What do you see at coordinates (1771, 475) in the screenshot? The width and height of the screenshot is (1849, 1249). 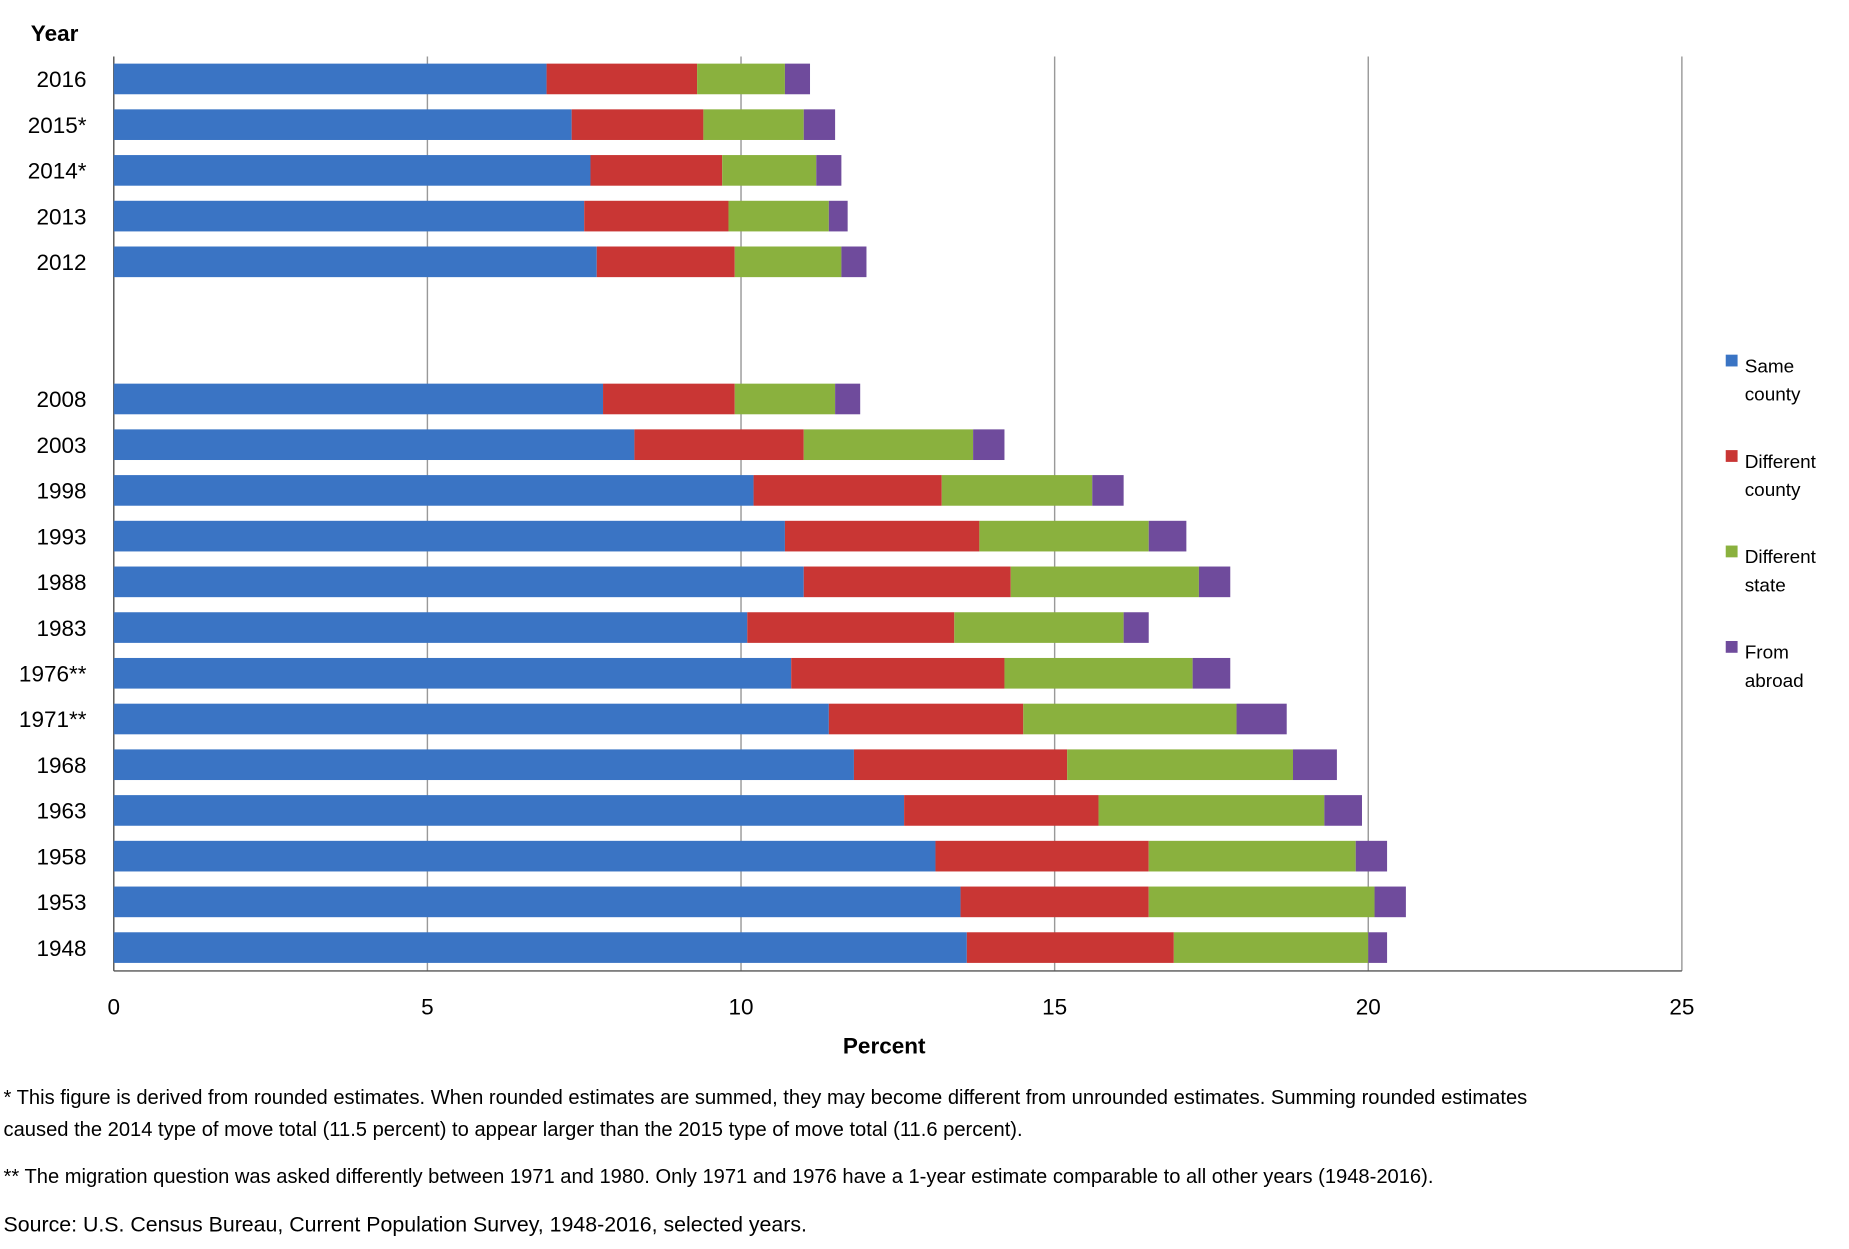 I see `legend-item: Different county` at bounding box center [1771, 475].